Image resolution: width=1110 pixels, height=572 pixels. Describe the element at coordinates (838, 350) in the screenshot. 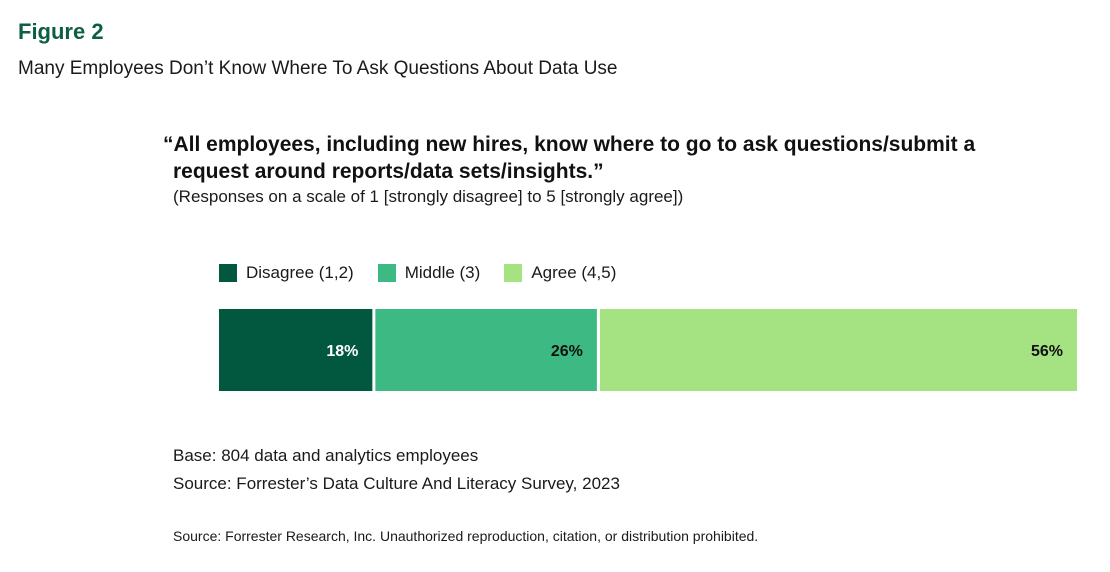

I see `bar-segment-agree` at that location.